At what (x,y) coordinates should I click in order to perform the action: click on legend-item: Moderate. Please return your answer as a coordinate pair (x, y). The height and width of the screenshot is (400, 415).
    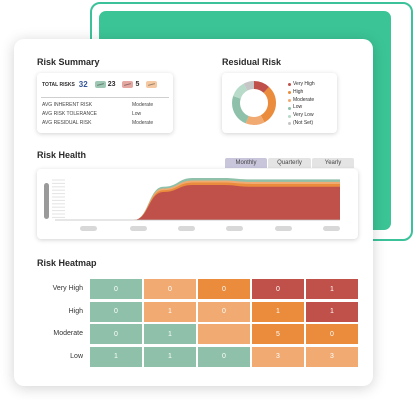
    Looking at the image, I should click on (301, 101).